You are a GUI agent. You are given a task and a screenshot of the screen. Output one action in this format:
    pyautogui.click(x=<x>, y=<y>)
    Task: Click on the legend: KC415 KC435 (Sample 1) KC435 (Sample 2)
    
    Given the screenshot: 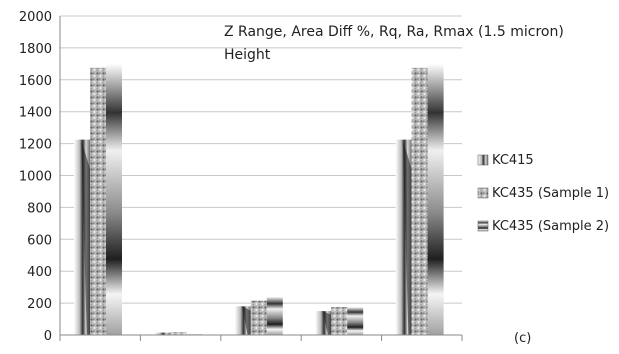 What is the action you would take?
    pyautogui.click(x=543, y=193)
    